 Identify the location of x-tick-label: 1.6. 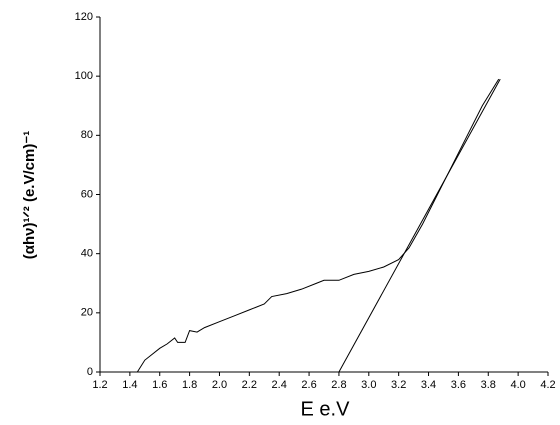
(159, 385).